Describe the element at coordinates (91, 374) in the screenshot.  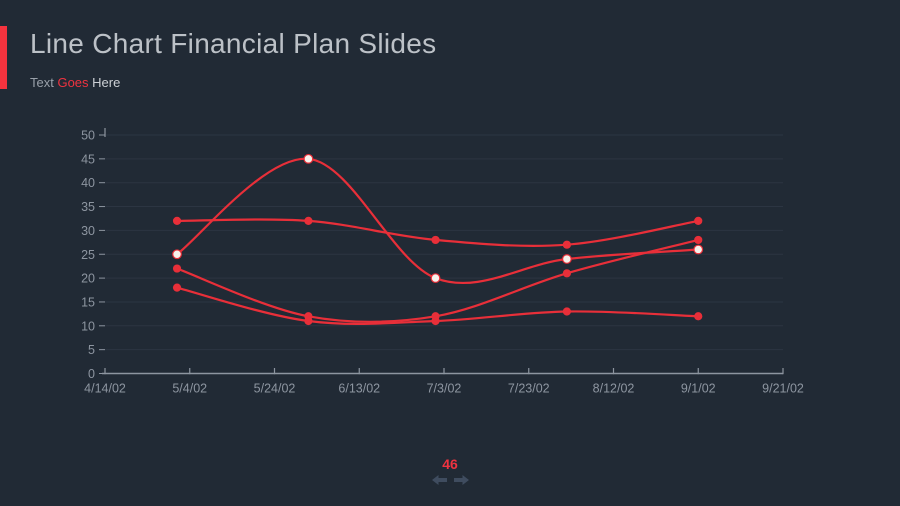
I see `y-tick-label: 0` at that location.